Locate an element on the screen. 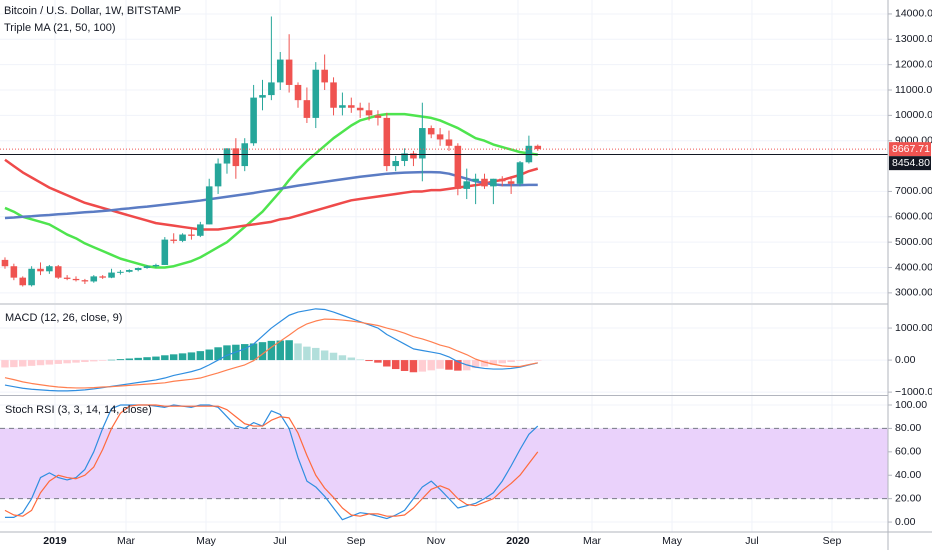 The image size is (932, 550). y-tick-label: 14000.00 is located at coordinates (913, 14).